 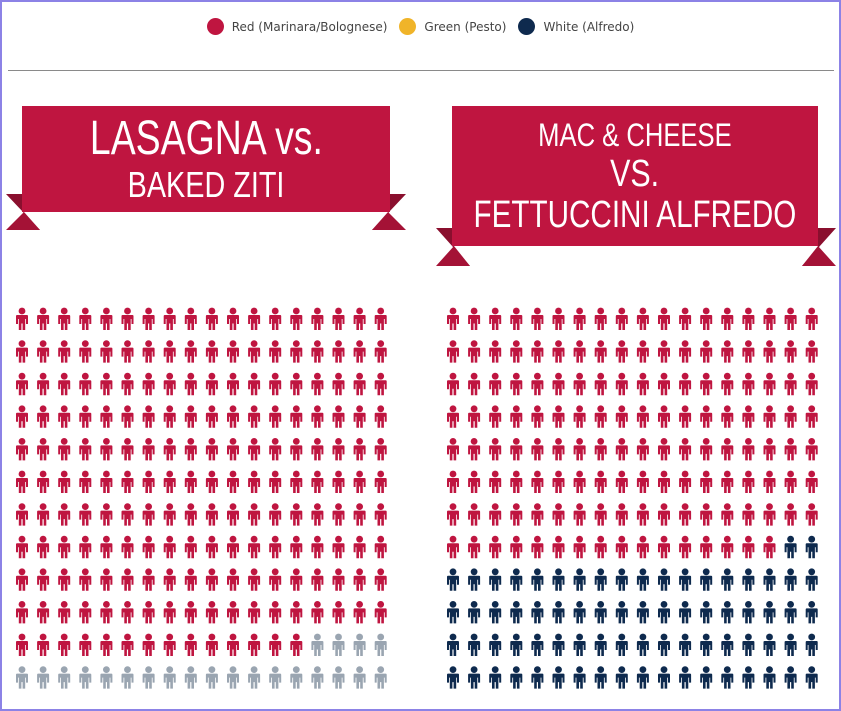 What do you see at coordinates (206, 138) in the screenshot?
I see `banner-left-line-1: LASAGNA vs.` at bounding box center [206, 138].